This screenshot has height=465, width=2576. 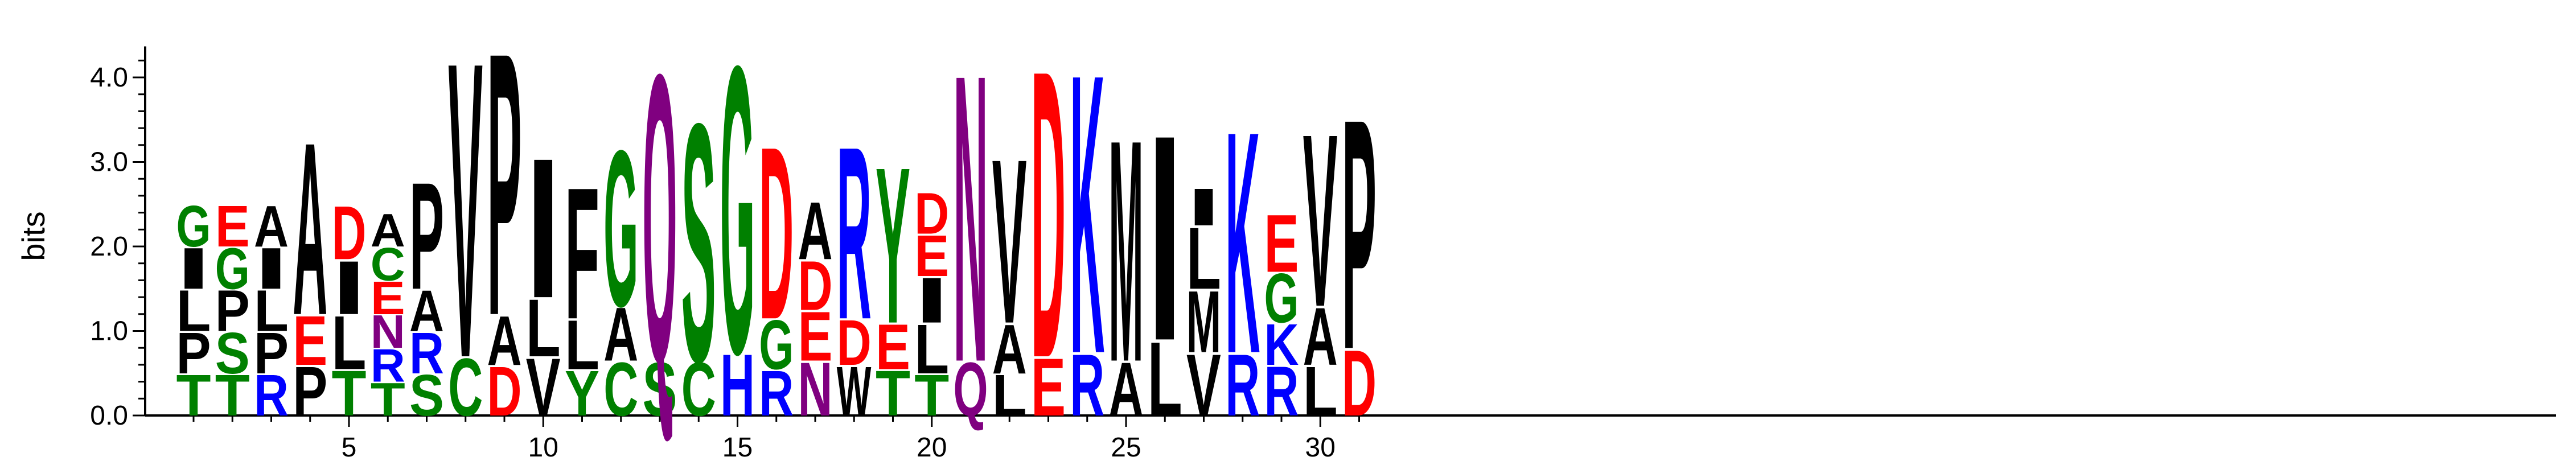 I want to click on y-tick-label: 3.0, so click(x=109, y=162).